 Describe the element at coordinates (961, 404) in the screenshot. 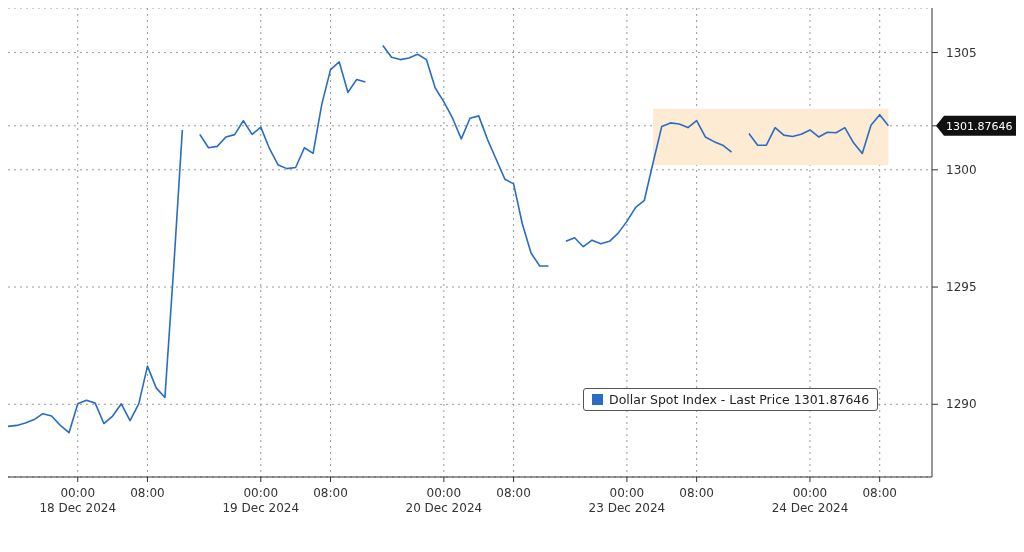

I see `y-tick-label: 1290` at that location.